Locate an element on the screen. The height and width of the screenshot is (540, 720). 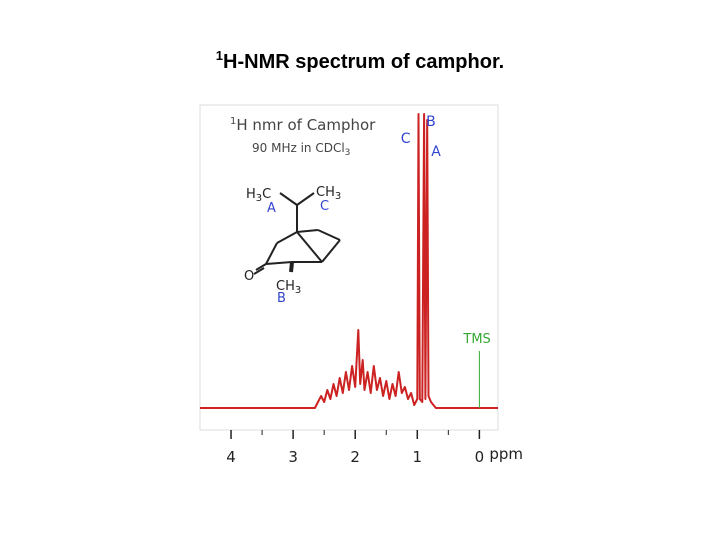
title: 1H-NMR spectrum of camphor. is located at coordinates (360, 60).